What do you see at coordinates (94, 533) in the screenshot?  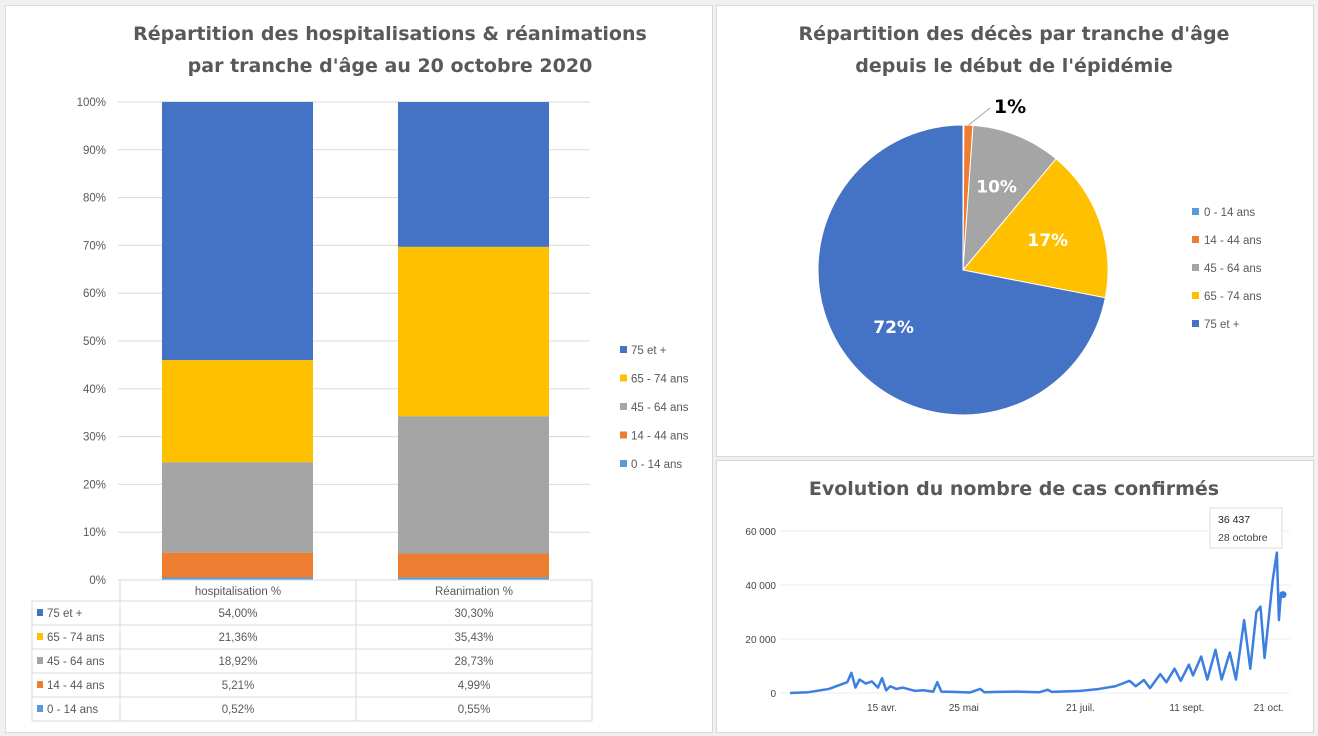 I see `y-tick-label: 10%` at bounding box center [94, 533].